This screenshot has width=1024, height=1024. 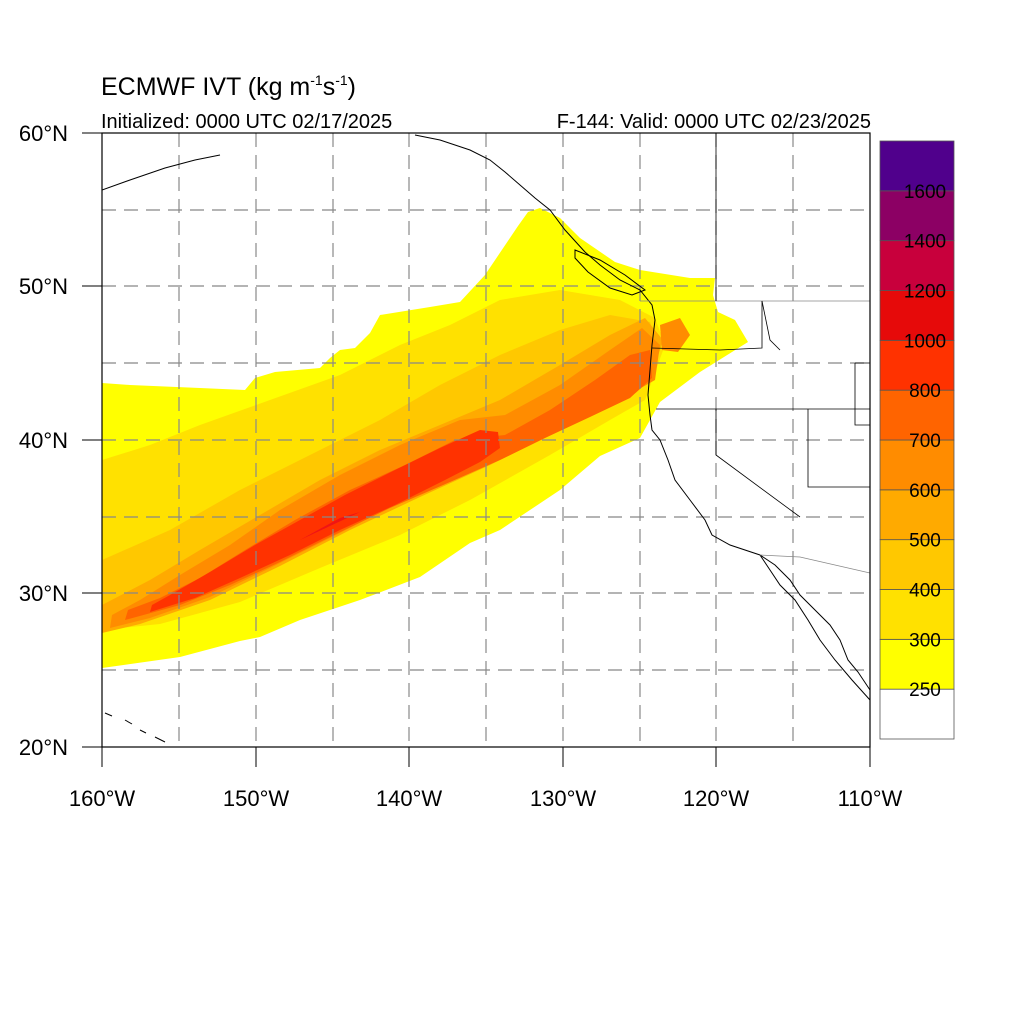 I want to click on y-tick-labels: 60°N 50°N 40°N 30°N 20°N, so click(x=43, y=440).